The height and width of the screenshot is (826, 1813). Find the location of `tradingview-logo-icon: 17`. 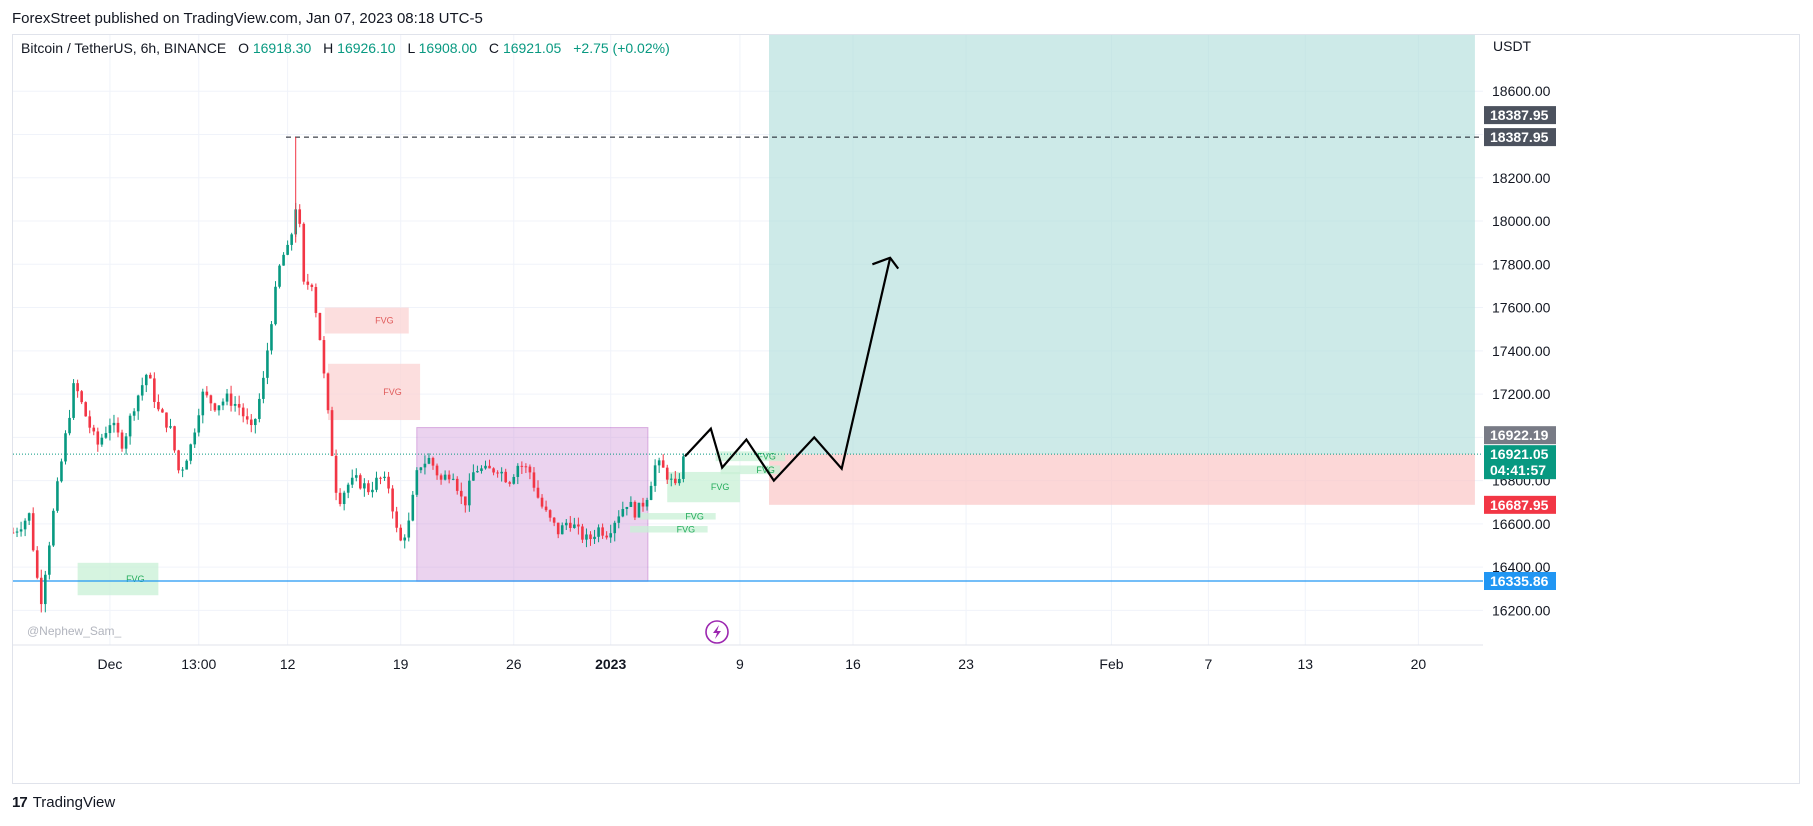

tradingview-logo-icon: 17 is located at coordinates (20, 802).